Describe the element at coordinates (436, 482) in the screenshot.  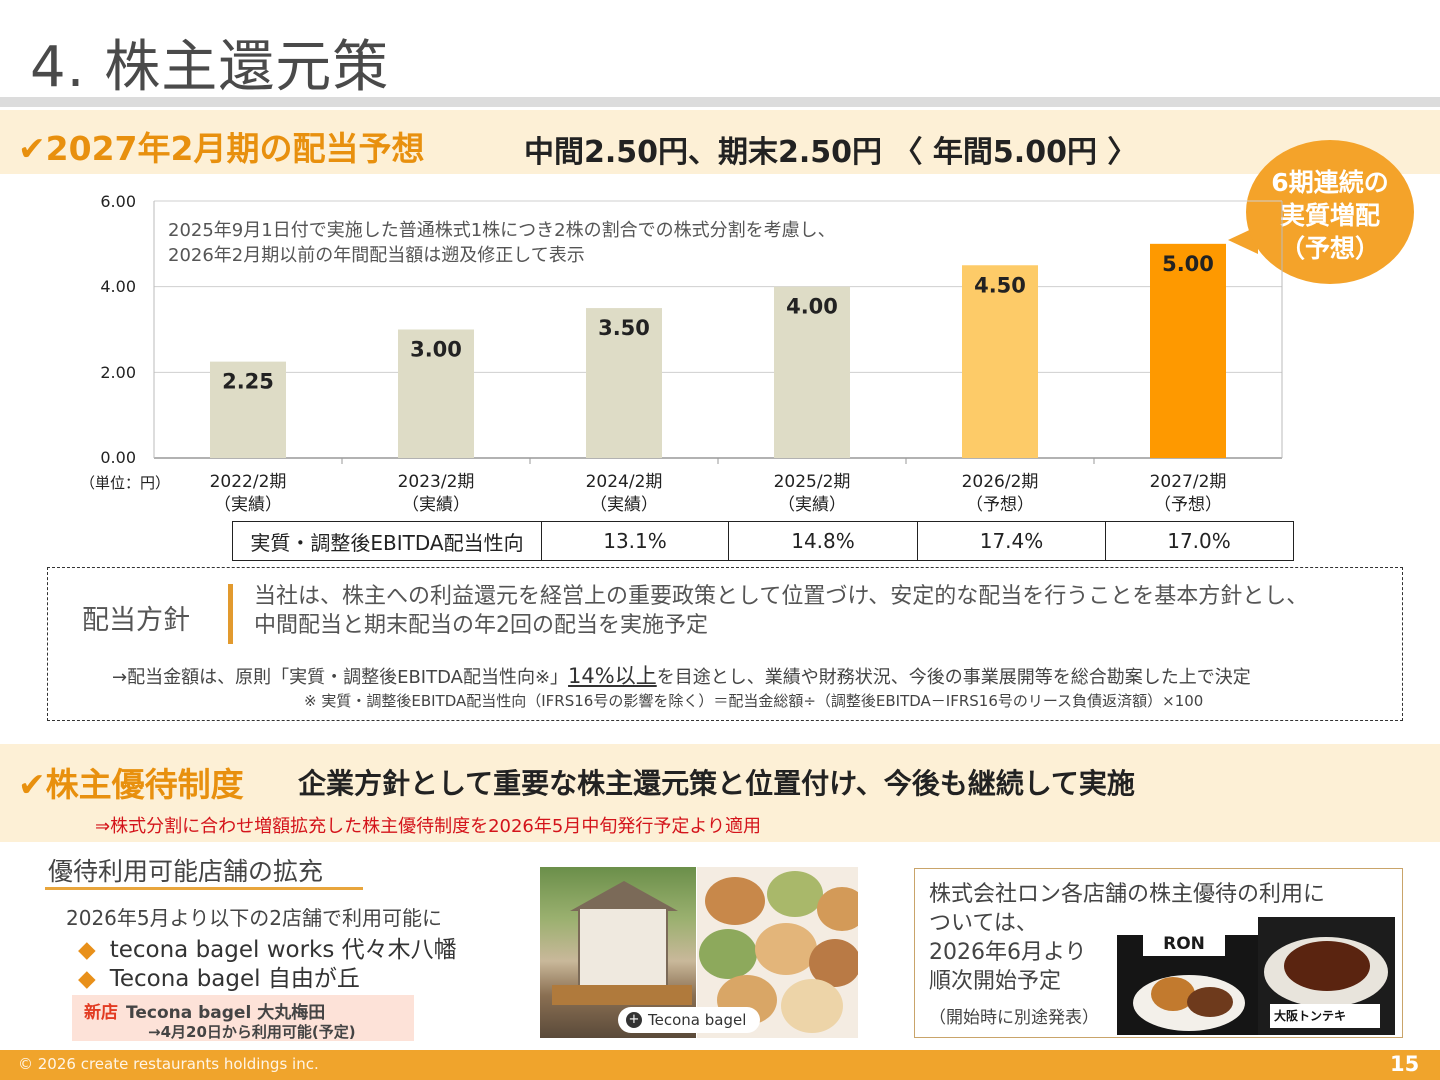
I see `x-category-label: 2023/2期` at that location.